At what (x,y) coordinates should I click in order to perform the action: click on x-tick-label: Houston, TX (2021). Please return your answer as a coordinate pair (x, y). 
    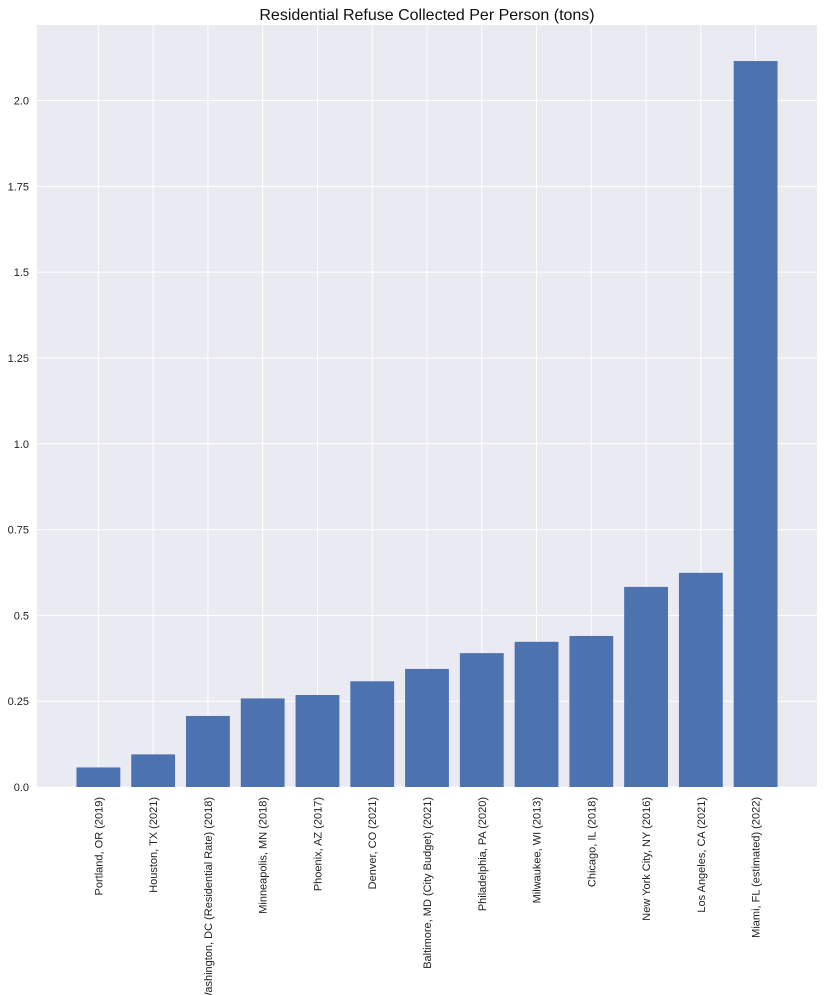
    Looking at the image, I should click on (154, 845).